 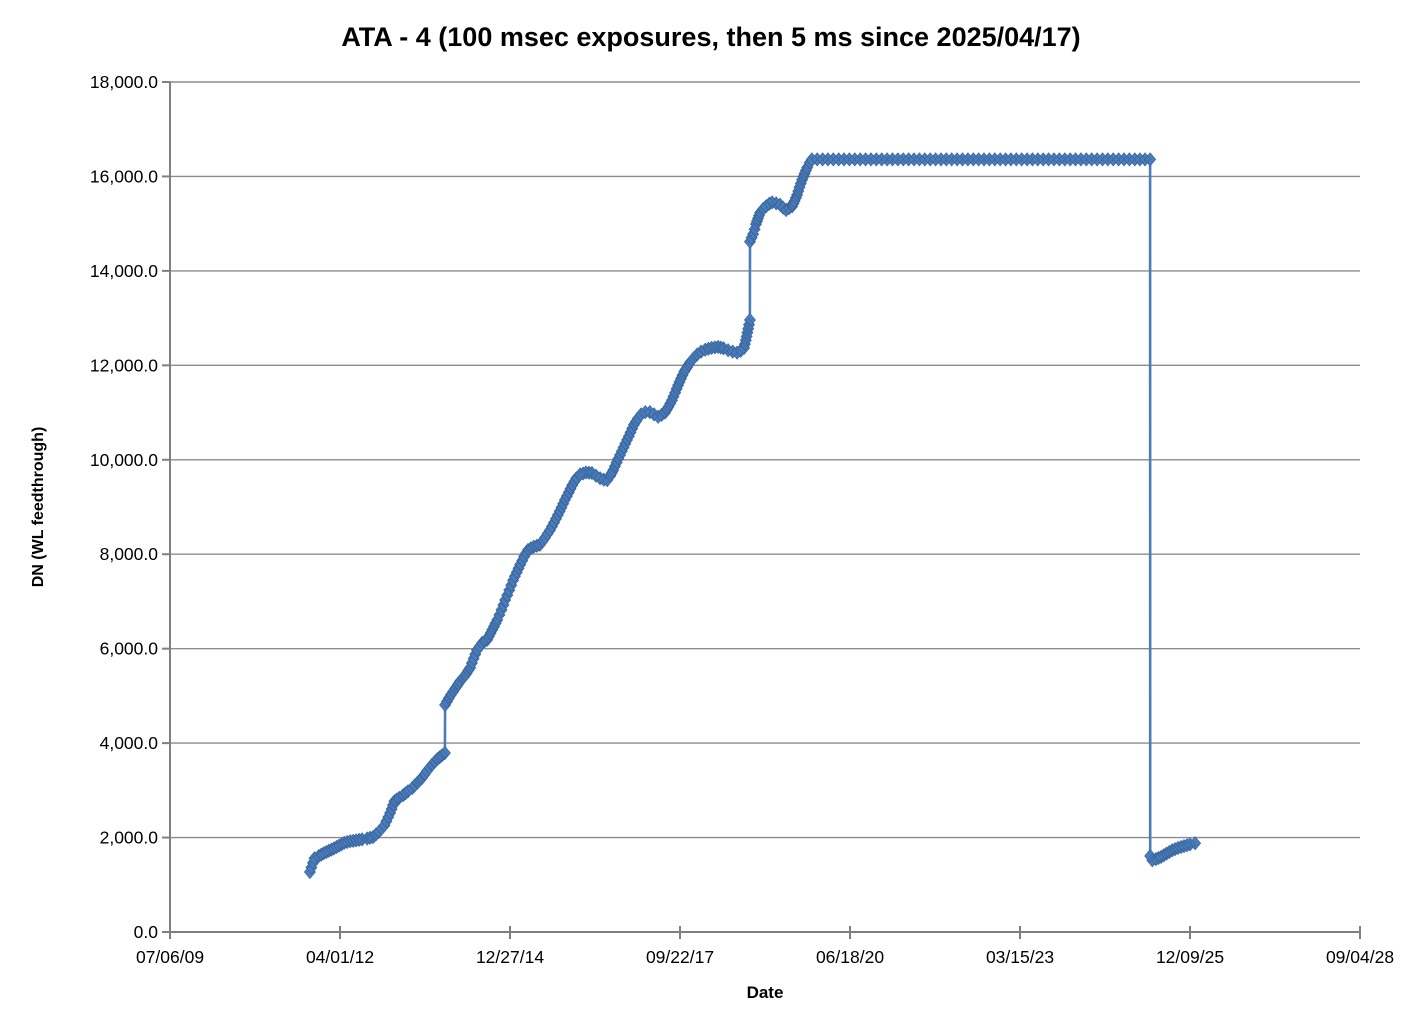 I want to click on x-axis-title: Date, so click(x=765, y=992).